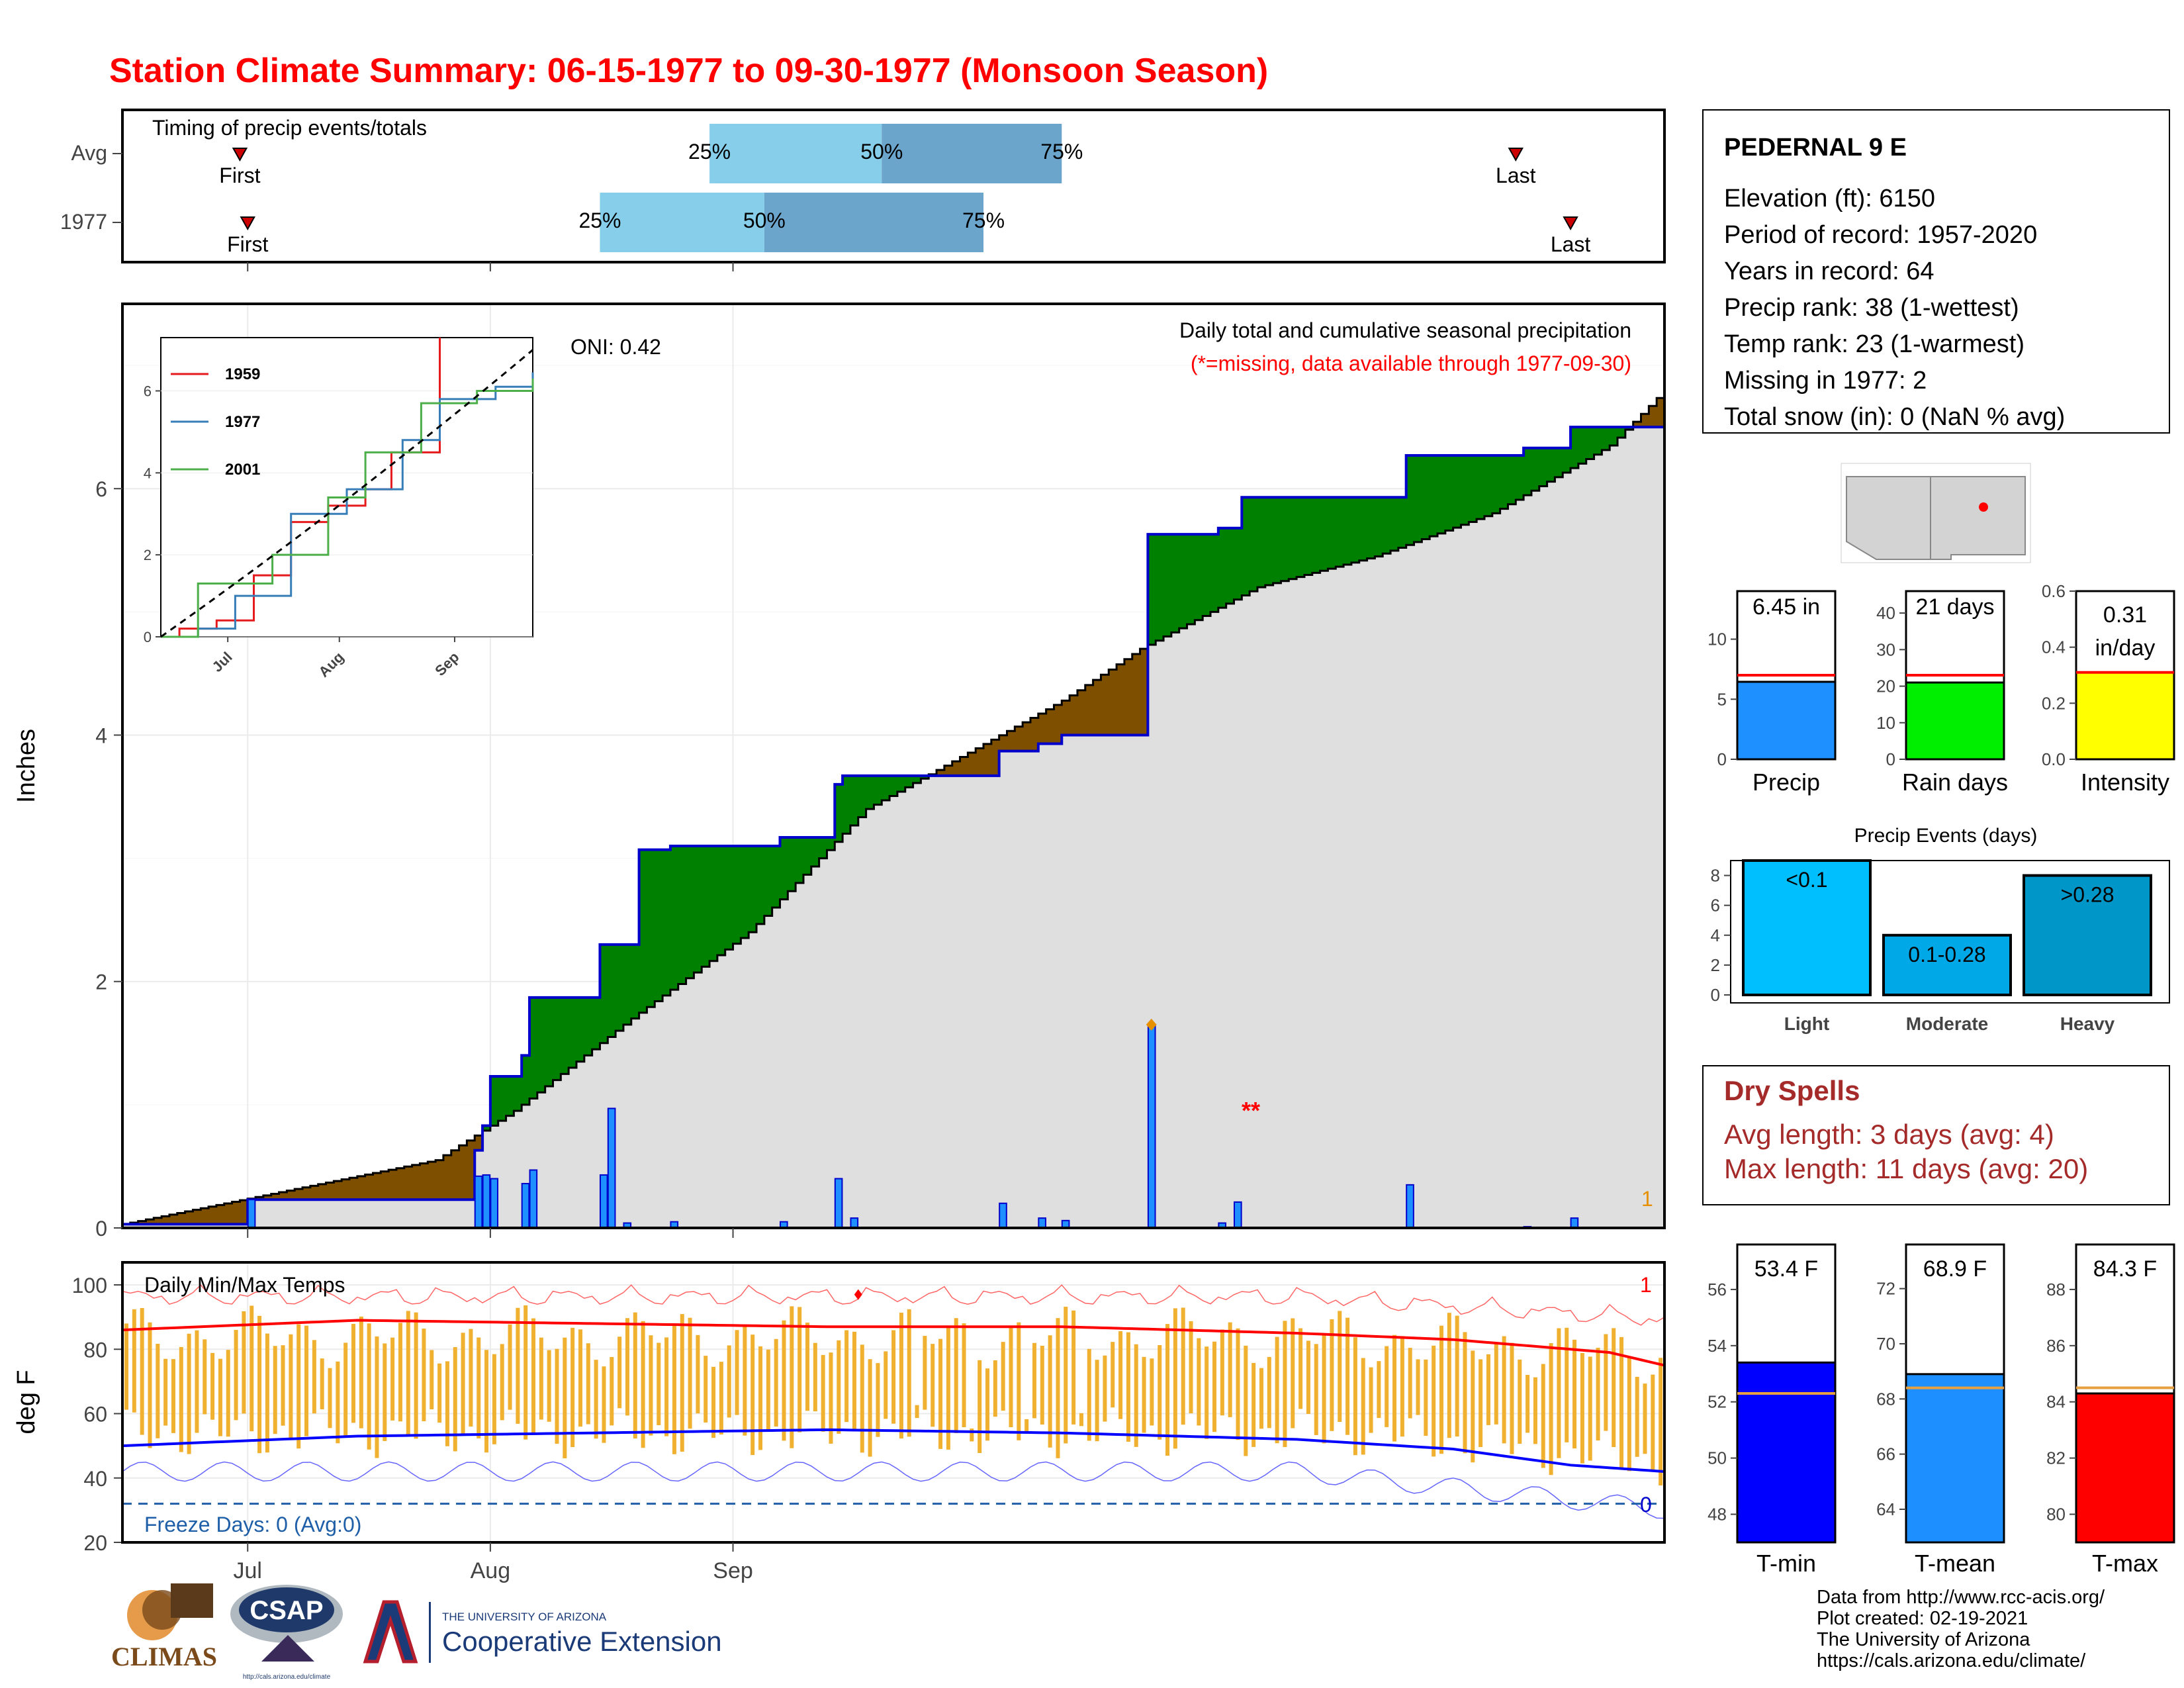 This screenshot has width=2184, height=1688. I want to click on temp-summary-y-tick-label: 88, so click(2056, 1289).